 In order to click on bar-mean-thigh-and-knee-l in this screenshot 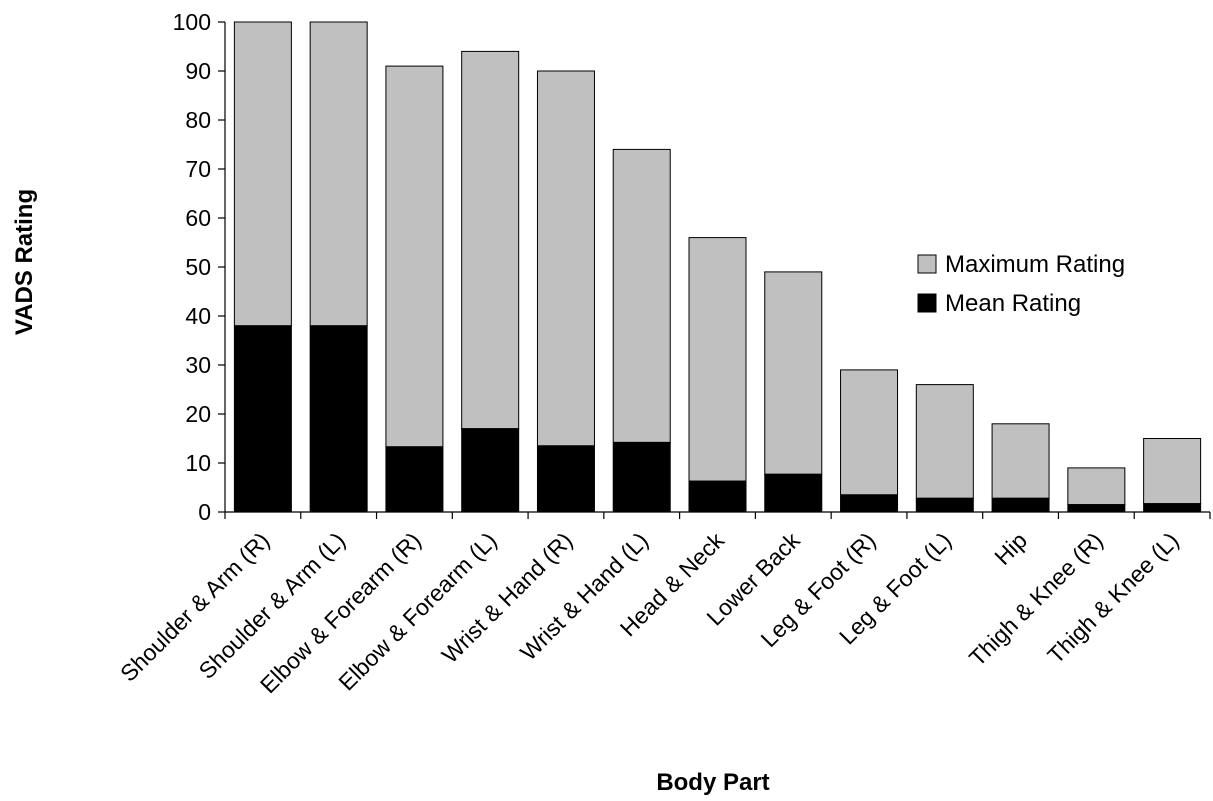, I will do `click(1172, 508)`.